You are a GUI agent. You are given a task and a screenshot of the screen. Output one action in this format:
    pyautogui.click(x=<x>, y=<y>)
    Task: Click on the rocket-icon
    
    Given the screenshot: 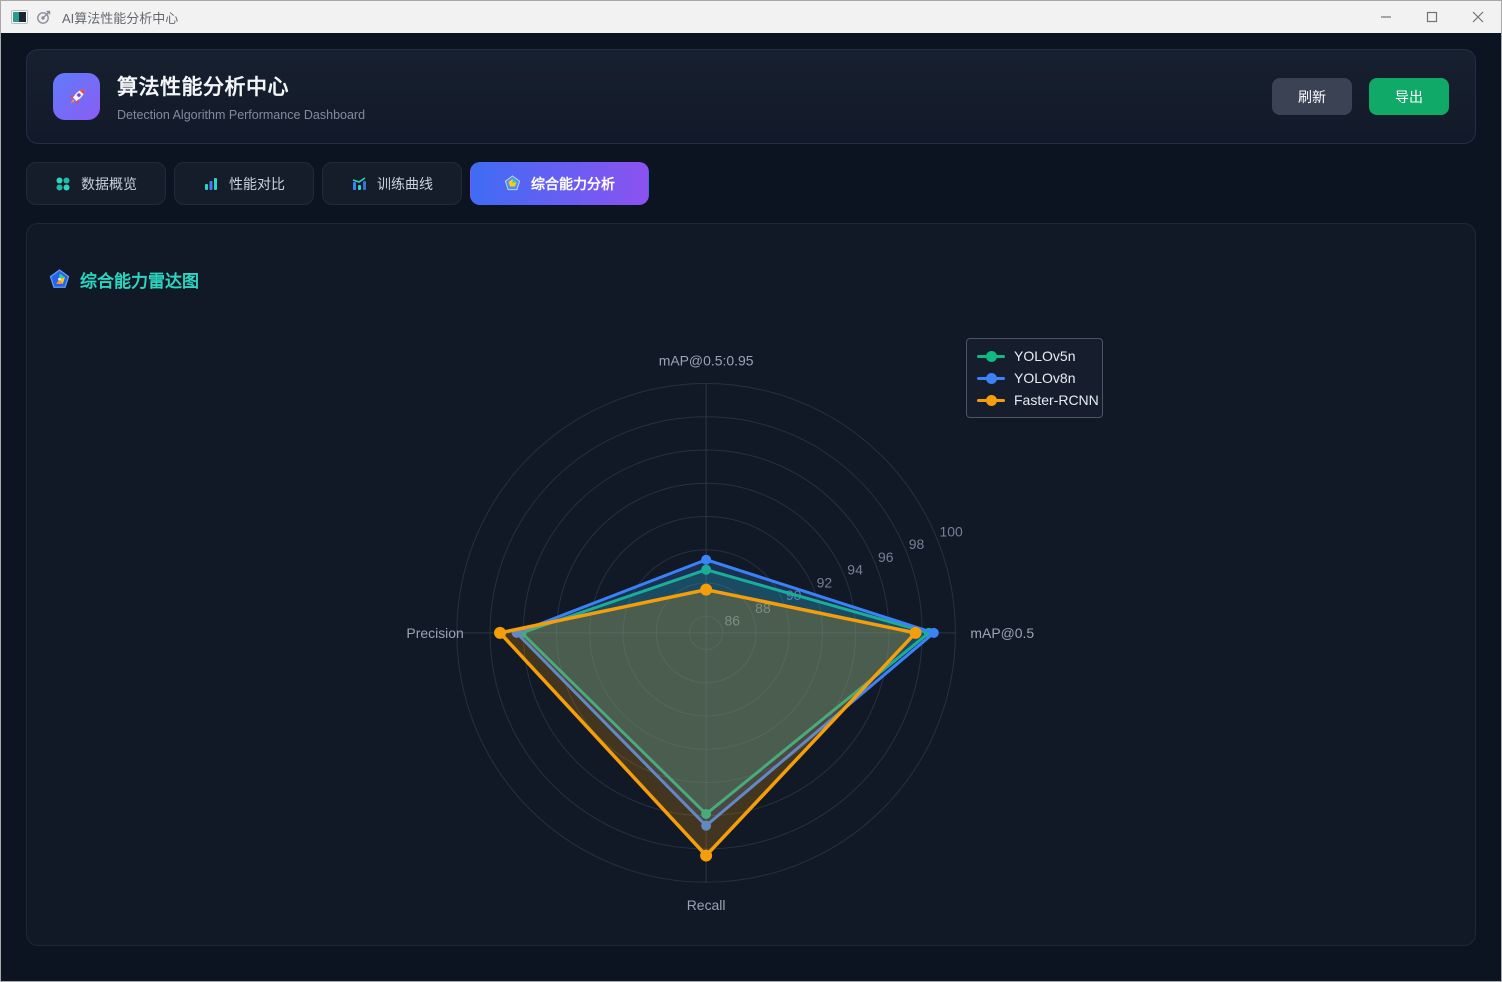 What is the action you would take?
    pyautogui.click(x=76, y=96)
    